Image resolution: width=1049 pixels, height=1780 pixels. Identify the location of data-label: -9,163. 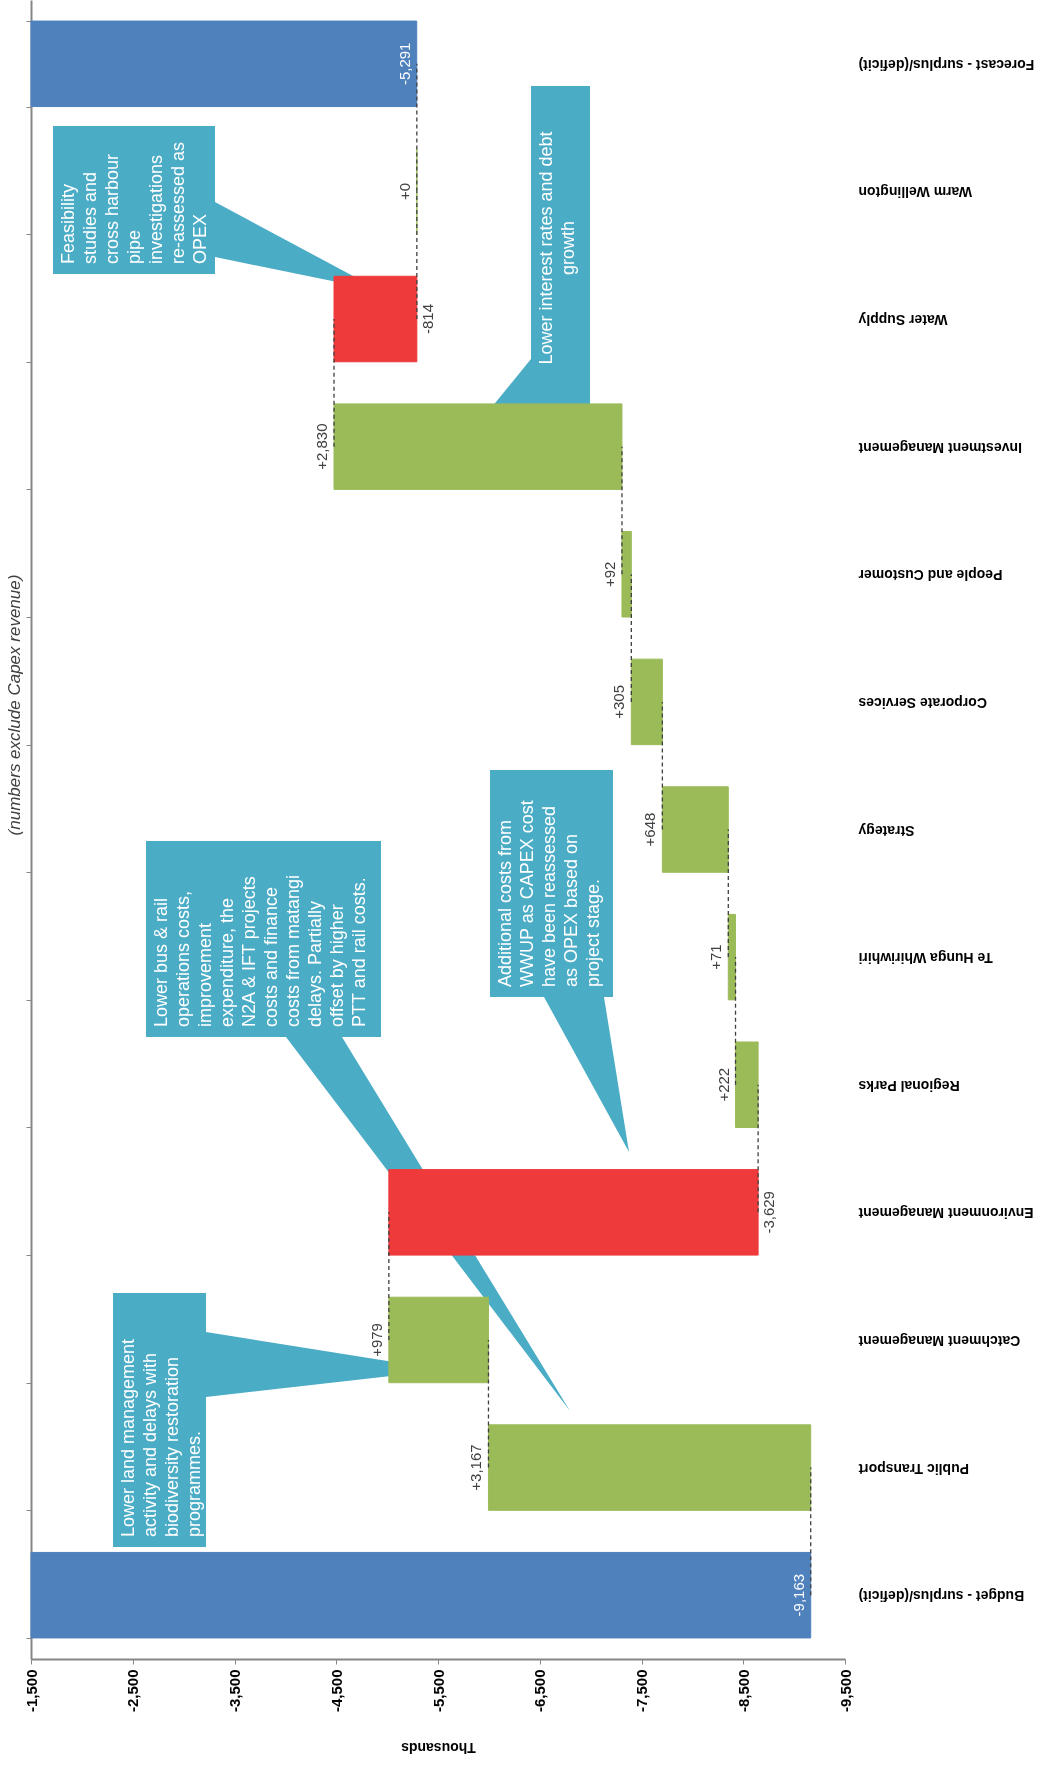
(798, 1595).